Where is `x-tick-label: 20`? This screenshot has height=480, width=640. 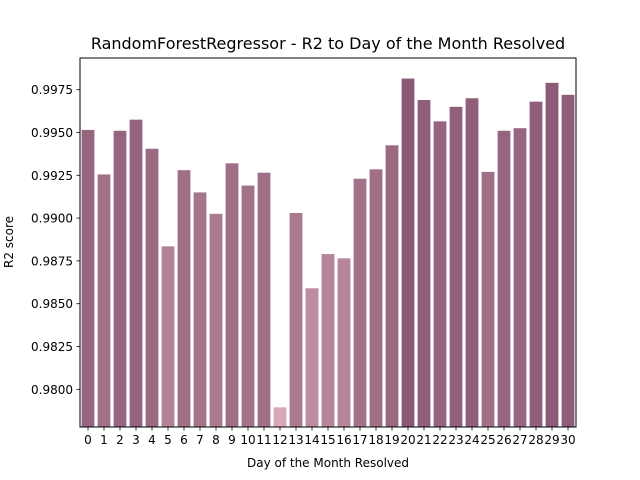
x-tick-label: 20 is located at coordinates (407, 440).